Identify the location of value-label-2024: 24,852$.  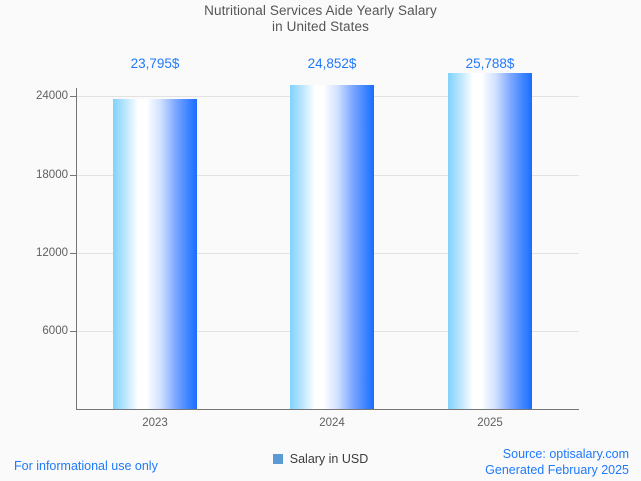
(332, 63).